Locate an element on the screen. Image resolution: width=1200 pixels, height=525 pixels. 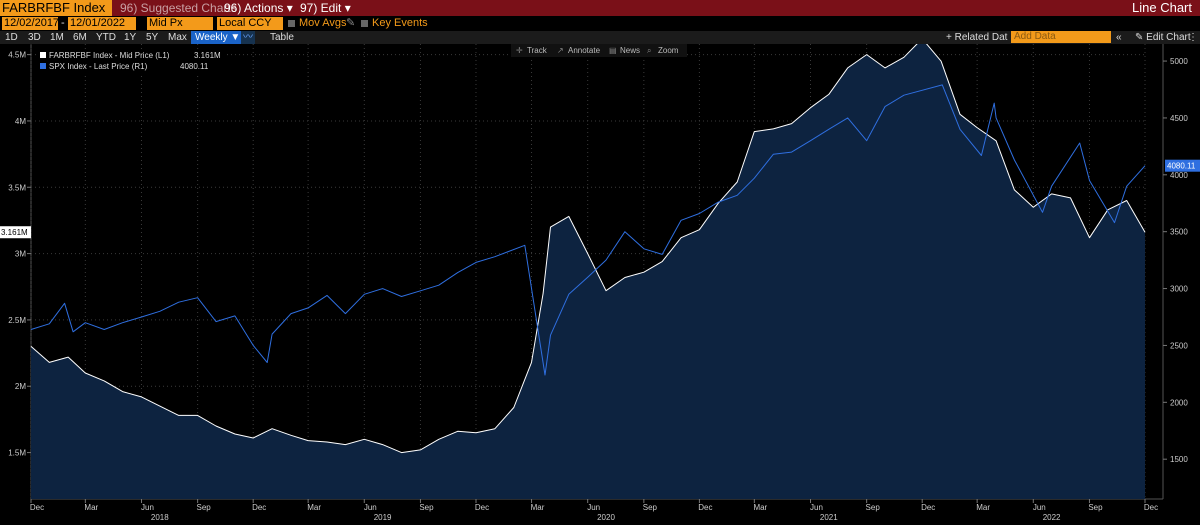
settings-bar is located at coordinates (600, 23).